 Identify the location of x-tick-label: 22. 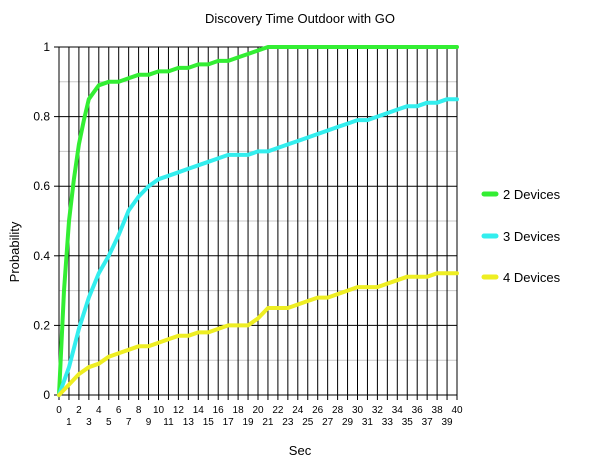
(278, 410).